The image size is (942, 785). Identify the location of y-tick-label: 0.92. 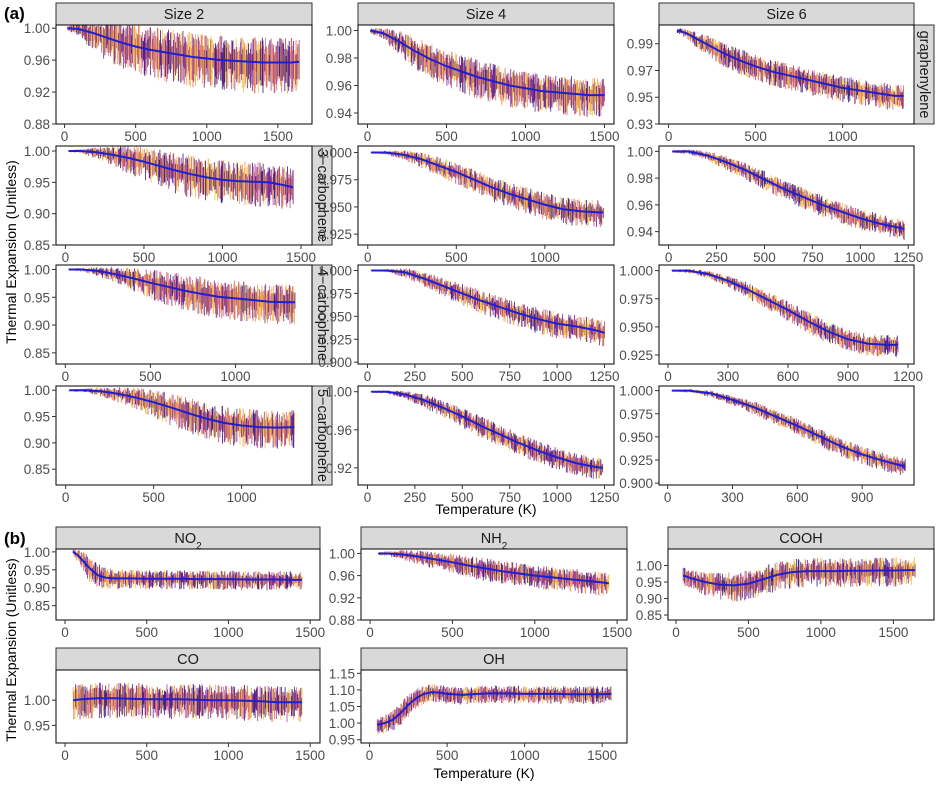
(339, 468).